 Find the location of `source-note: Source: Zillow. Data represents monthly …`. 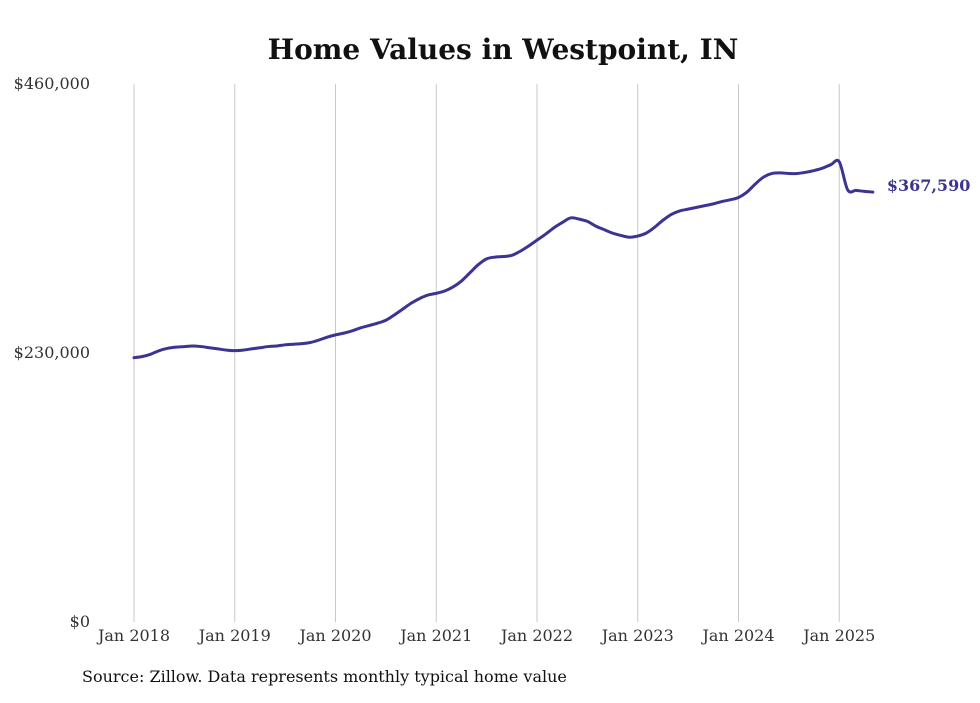

source-note: Source: Zillow. Data represents monthly … is located at coordinates (324, 676).